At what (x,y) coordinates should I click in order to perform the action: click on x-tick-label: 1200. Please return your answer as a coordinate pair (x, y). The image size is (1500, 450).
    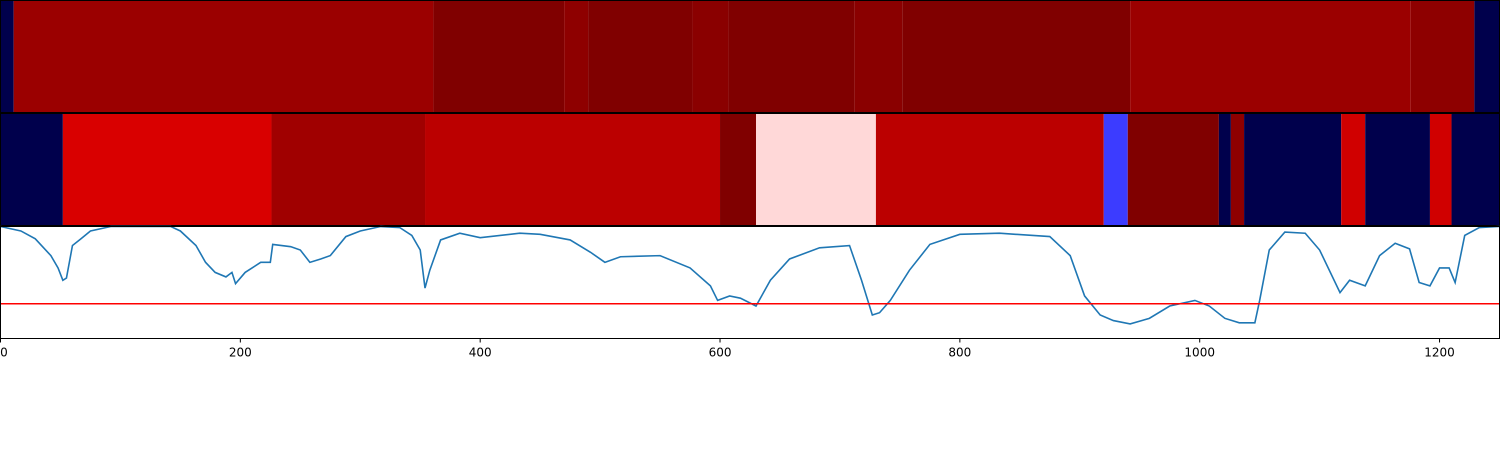
    Looking at the image, I should click on (1439, 353).